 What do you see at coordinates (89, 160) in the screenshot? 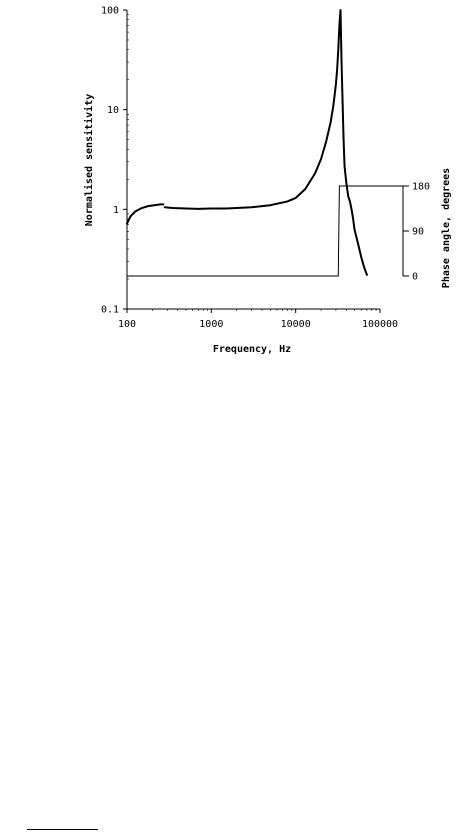
I see `y-axis-label: Normalised sensitivity` at bounding box center [89, 160].